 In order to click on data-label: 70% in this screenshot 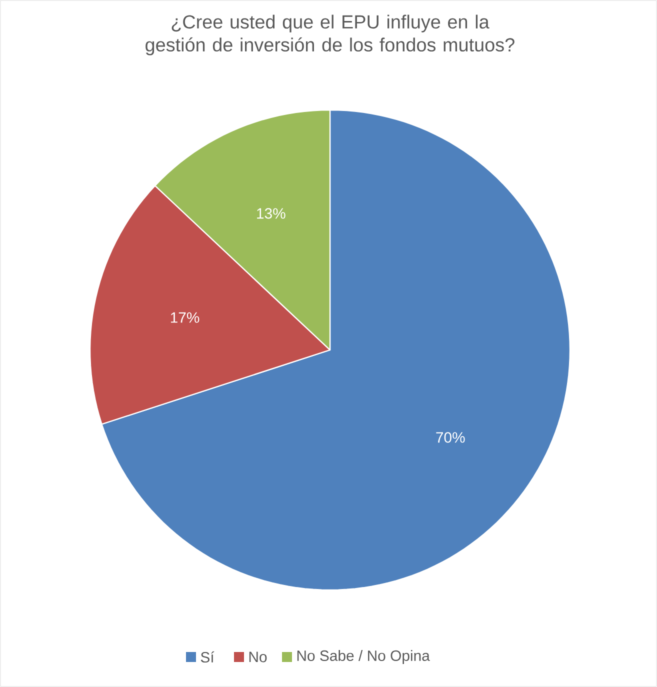, I will do `click(450, 437)`.